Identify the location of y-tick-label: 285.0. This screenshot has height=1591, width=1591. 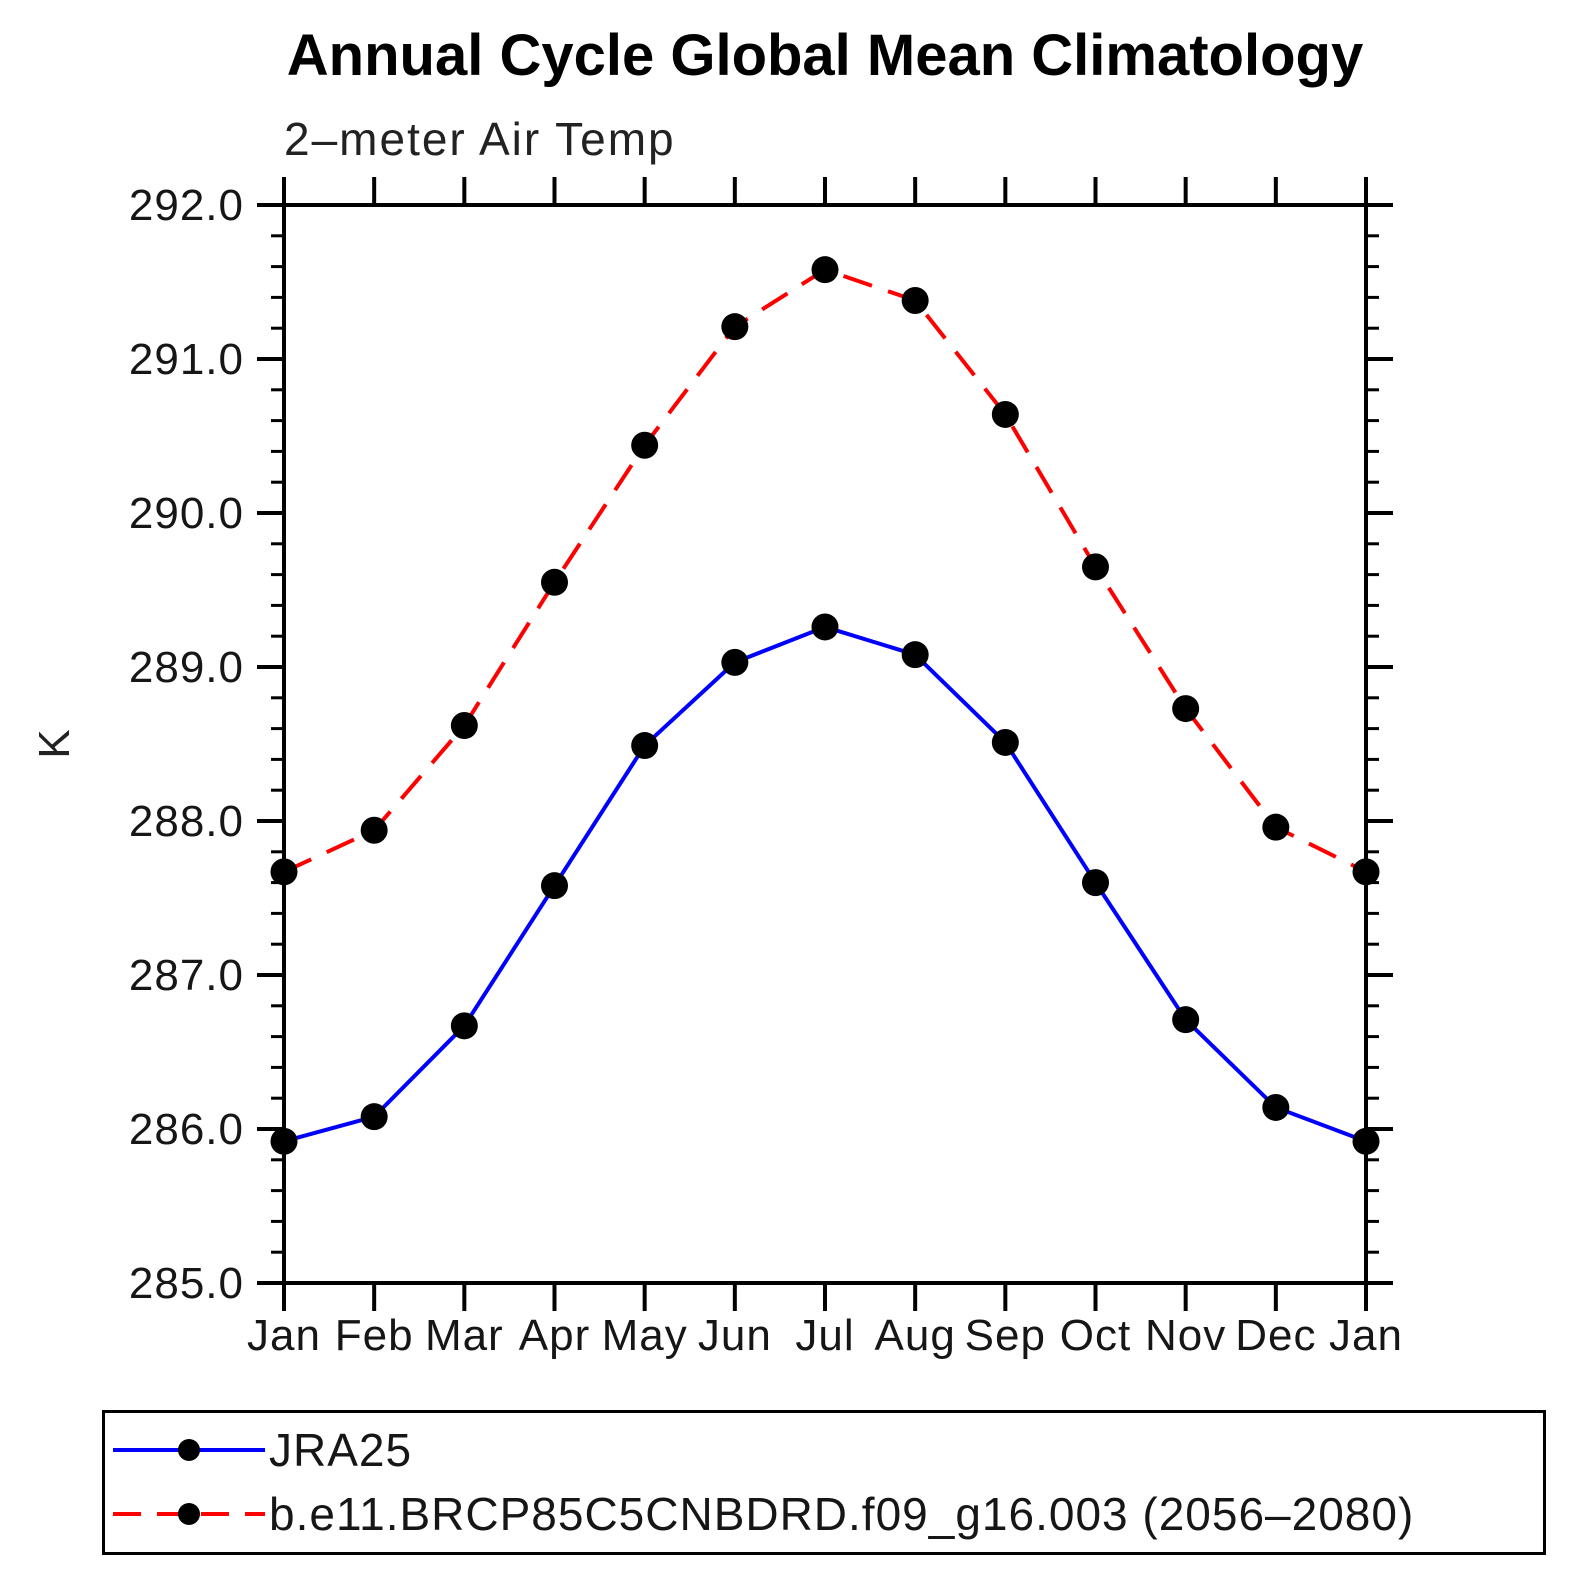
(186, 1283).